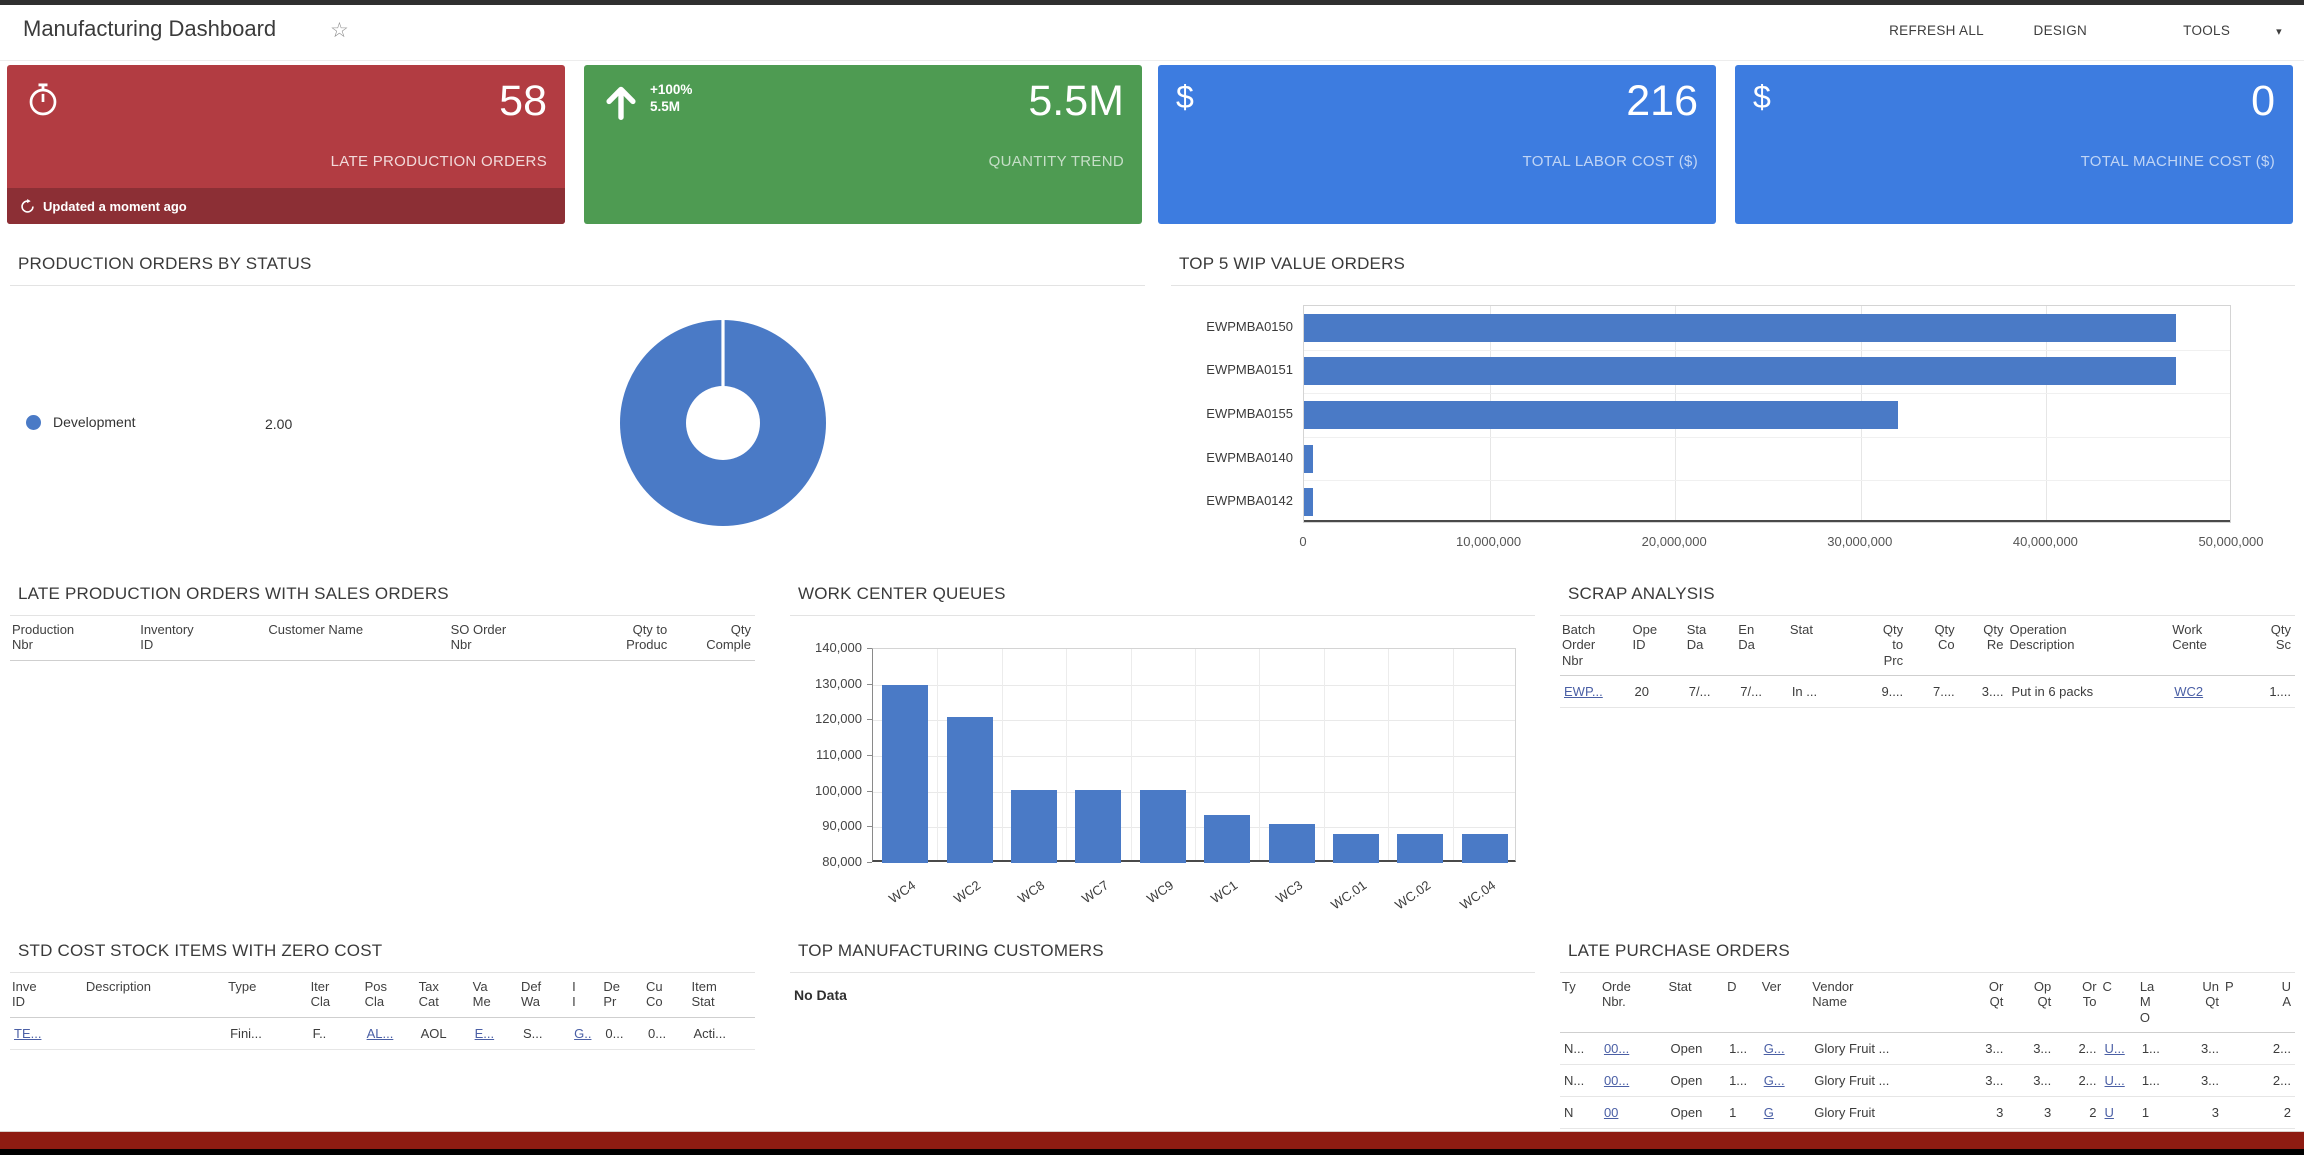 The height and width of the screenshot is (1155, 2304). What do you see at coordinates (443, 995) in the screenshot?
I see `column-header: Tax Cat` at bounding box center [443, 995].